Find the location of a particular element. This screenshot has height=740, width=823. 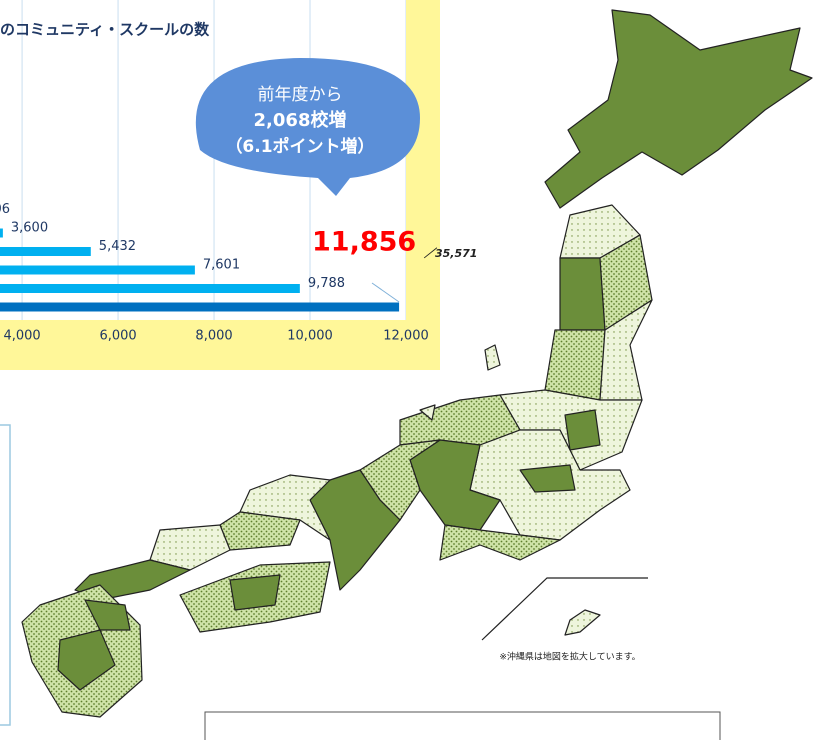

x-tick-label: 12,000 is located at coordinates (406, 336).